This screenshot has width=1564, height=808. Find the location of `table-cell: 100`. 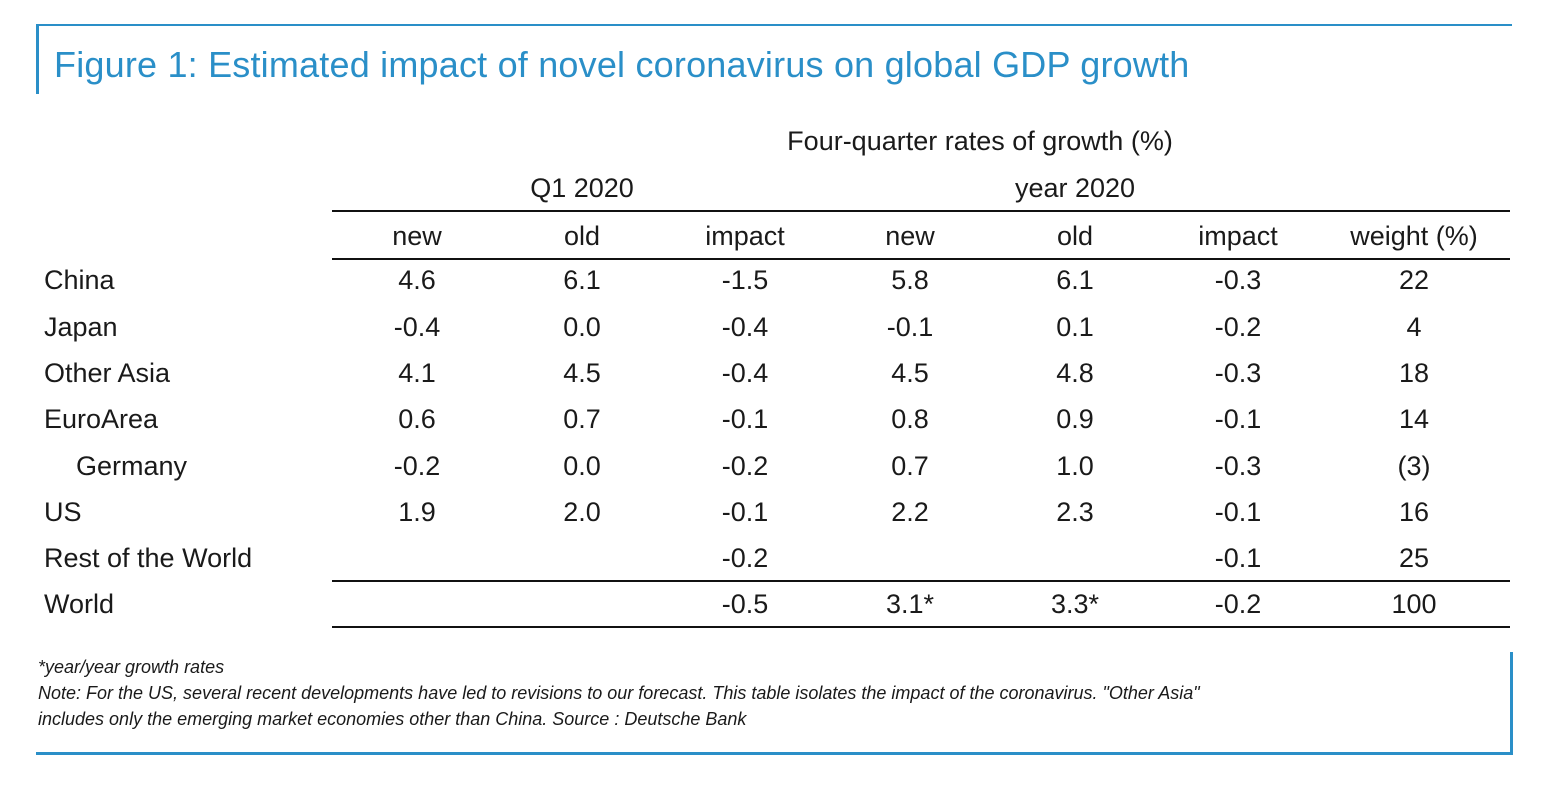

table-cell: 100 is located at coordinates (1414, 604).